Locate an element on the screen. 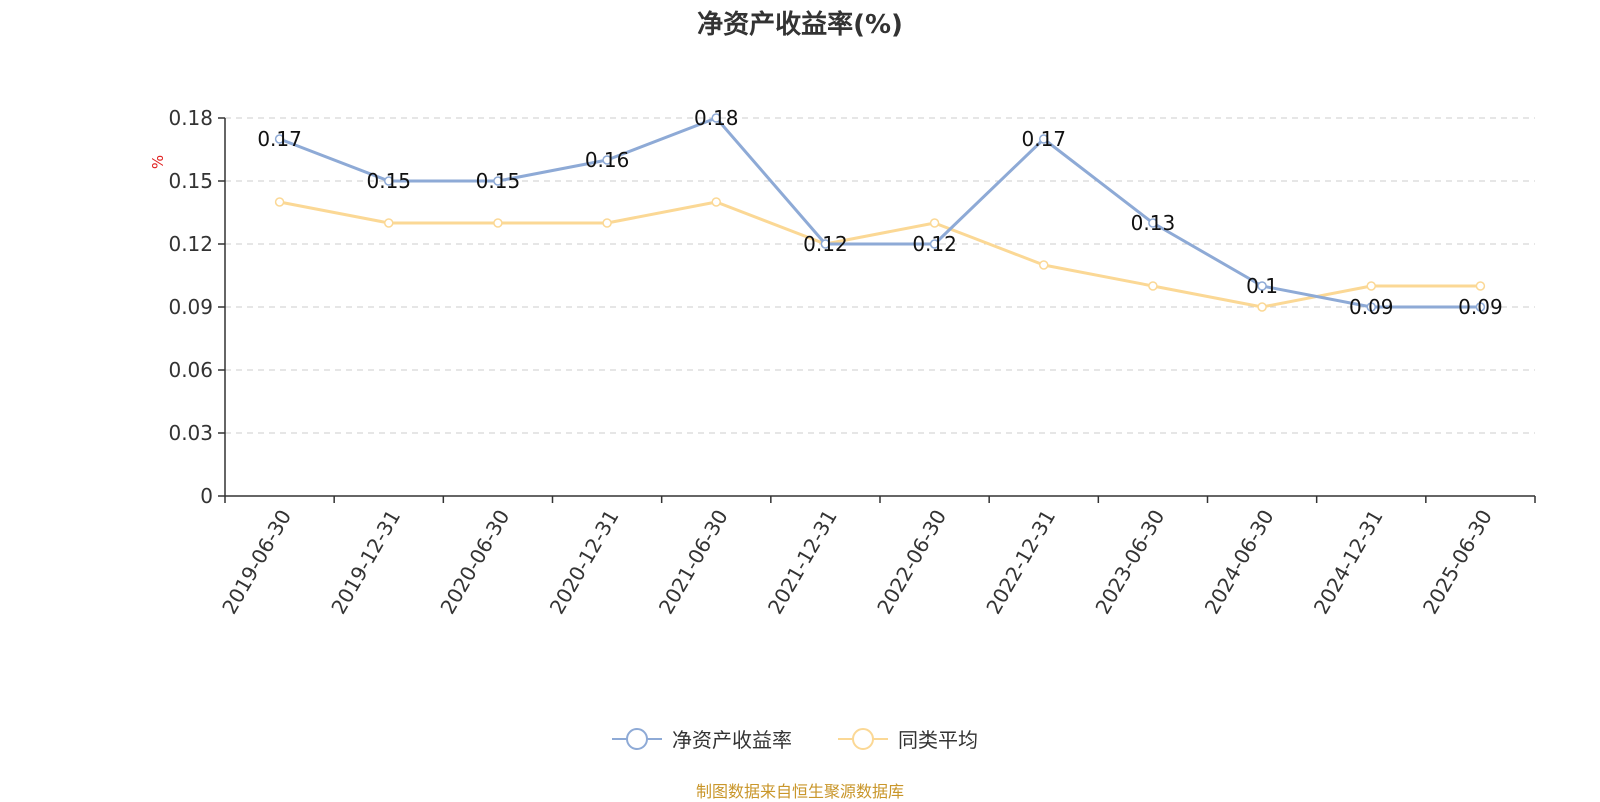  data-label: 0.16 is located at coordinates (607, 160).